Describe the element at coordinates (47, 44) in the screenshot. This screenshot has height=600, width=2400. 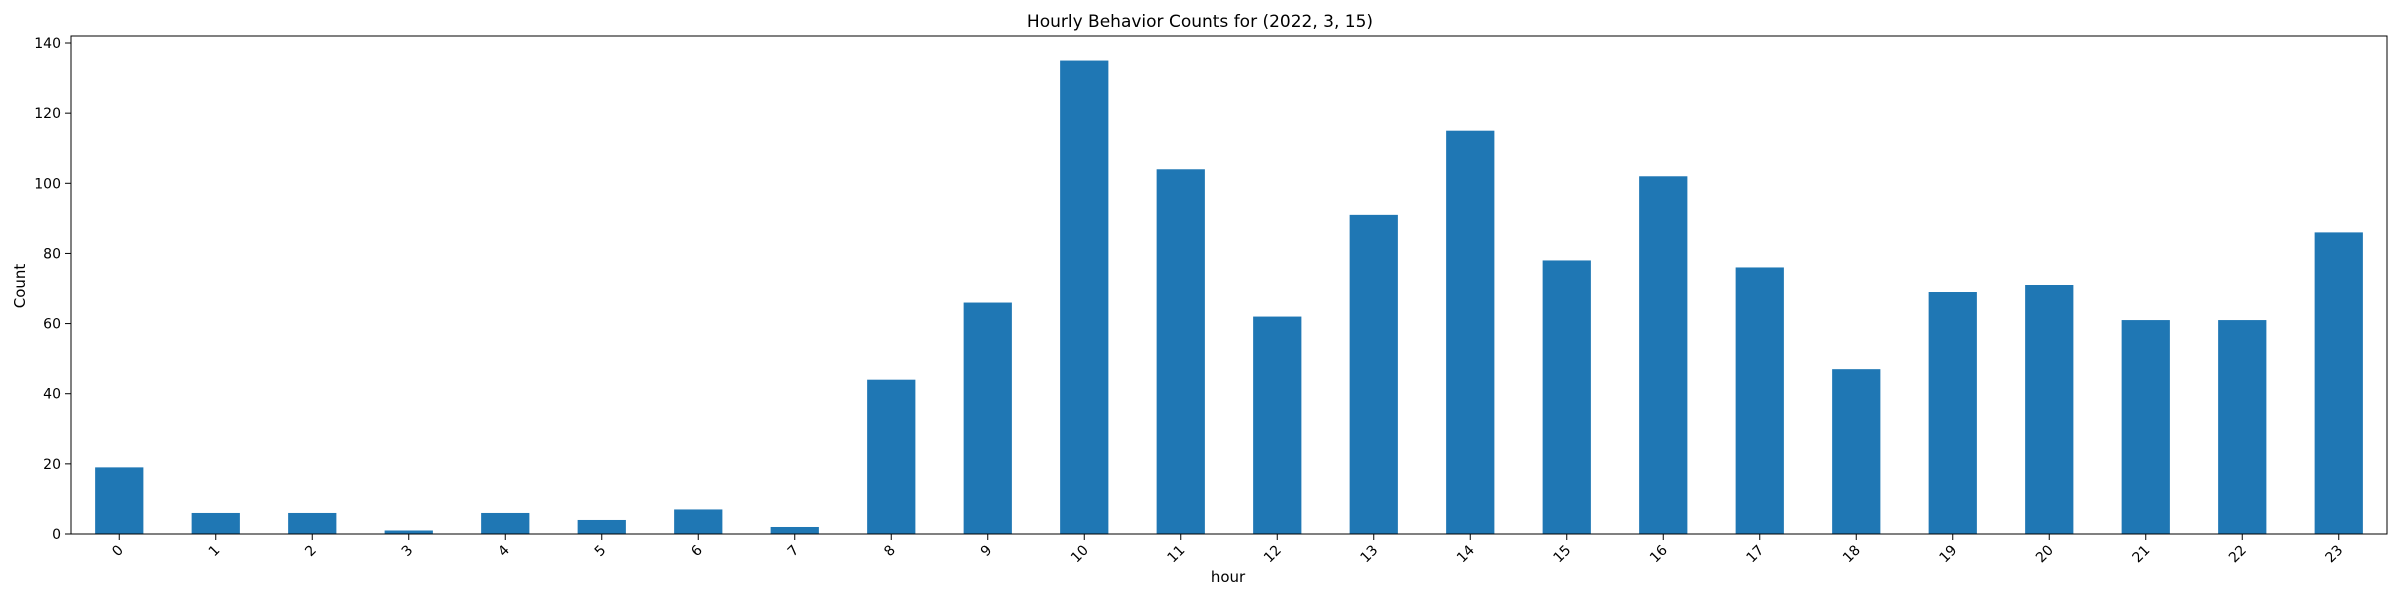
I see `y-tick-label-140: 140` at that location.